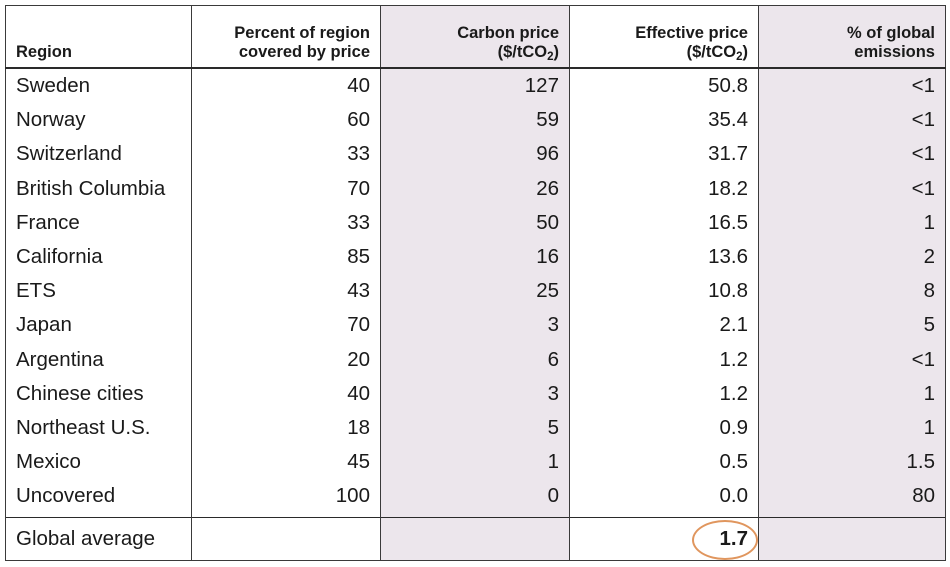  I want to click on table-row: Northeast U.S. 18 5 0.9 1, so click(475, 428).